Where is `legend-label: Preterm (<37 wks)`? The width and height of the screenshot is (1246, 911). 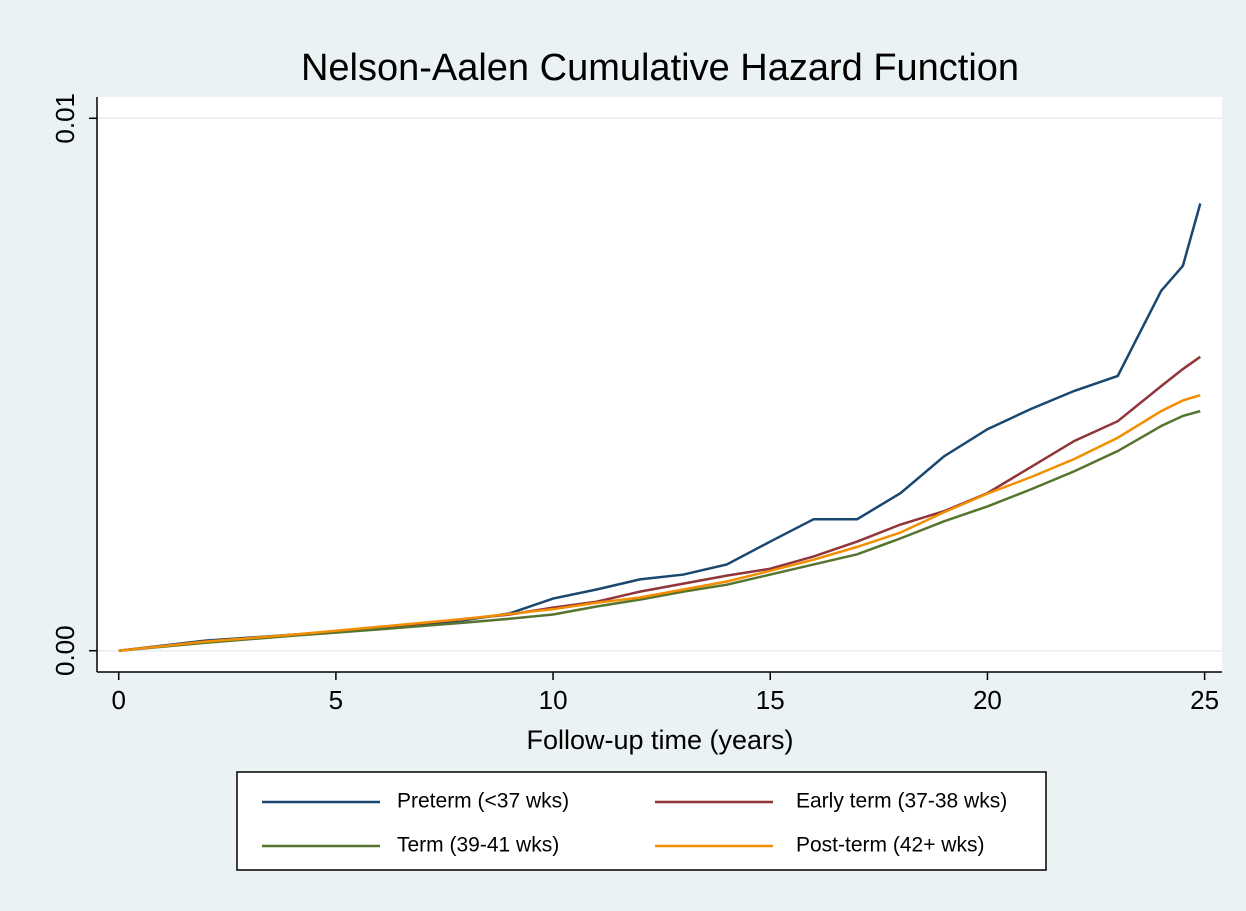
legend-label: Preterm (<37 wks) is located at coordinates (483, 801).